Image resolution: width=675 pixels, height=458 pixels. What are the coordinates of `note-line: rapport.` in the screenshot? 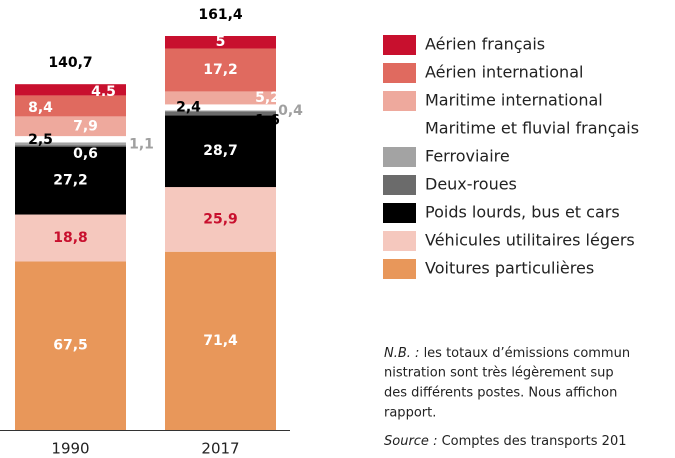 It's located at (410, 413).